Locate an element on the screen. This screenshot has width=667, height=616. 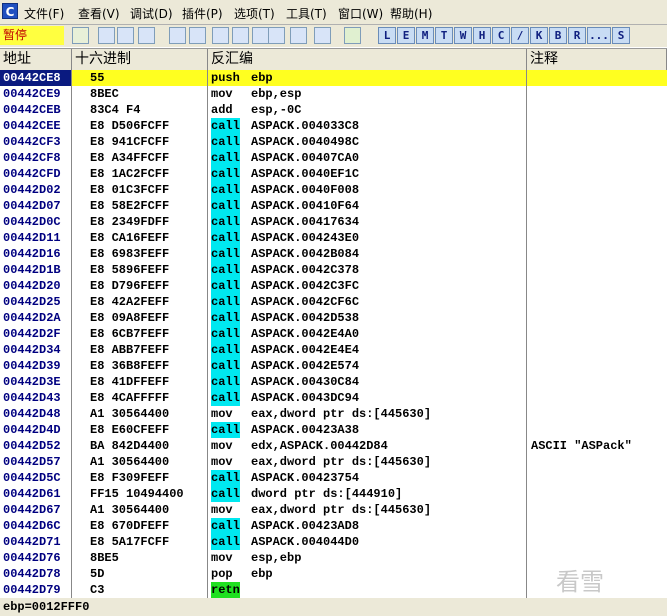
toolbar-letter-button: H is located at coordinates (482, 35).